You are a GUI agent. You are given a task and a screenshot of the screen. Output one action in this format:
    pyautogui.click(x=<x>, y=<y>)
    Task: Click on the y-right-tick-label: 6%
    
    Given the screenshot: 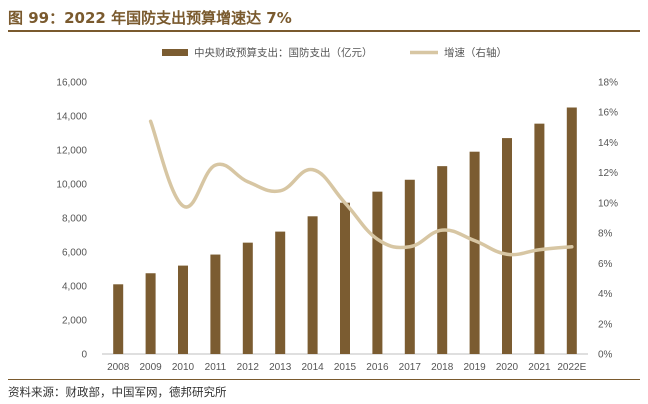 What is the action you would take?
    pyautogui.click(x=605, y=264)
    